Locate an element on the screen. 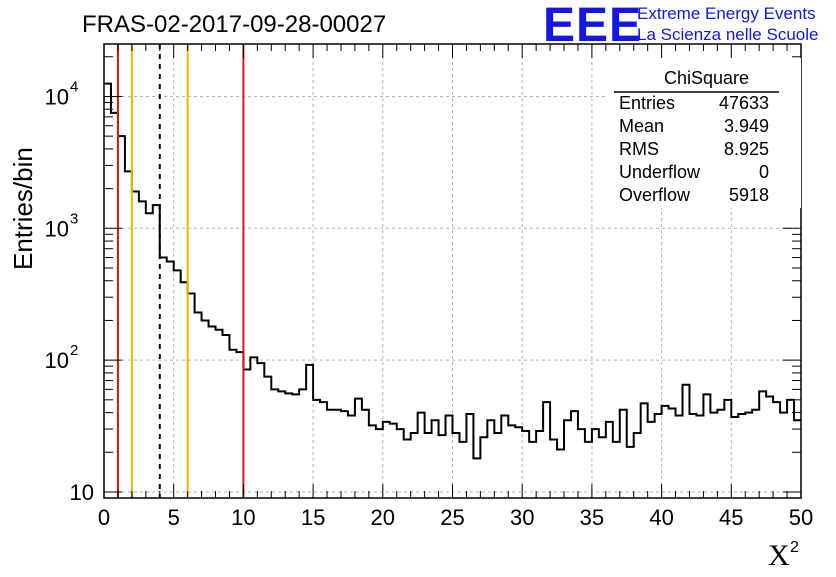 Image resolution: width=836 pixels, height=577 pixels. stats-row-label: Entries is located at coordinates (647, 103).